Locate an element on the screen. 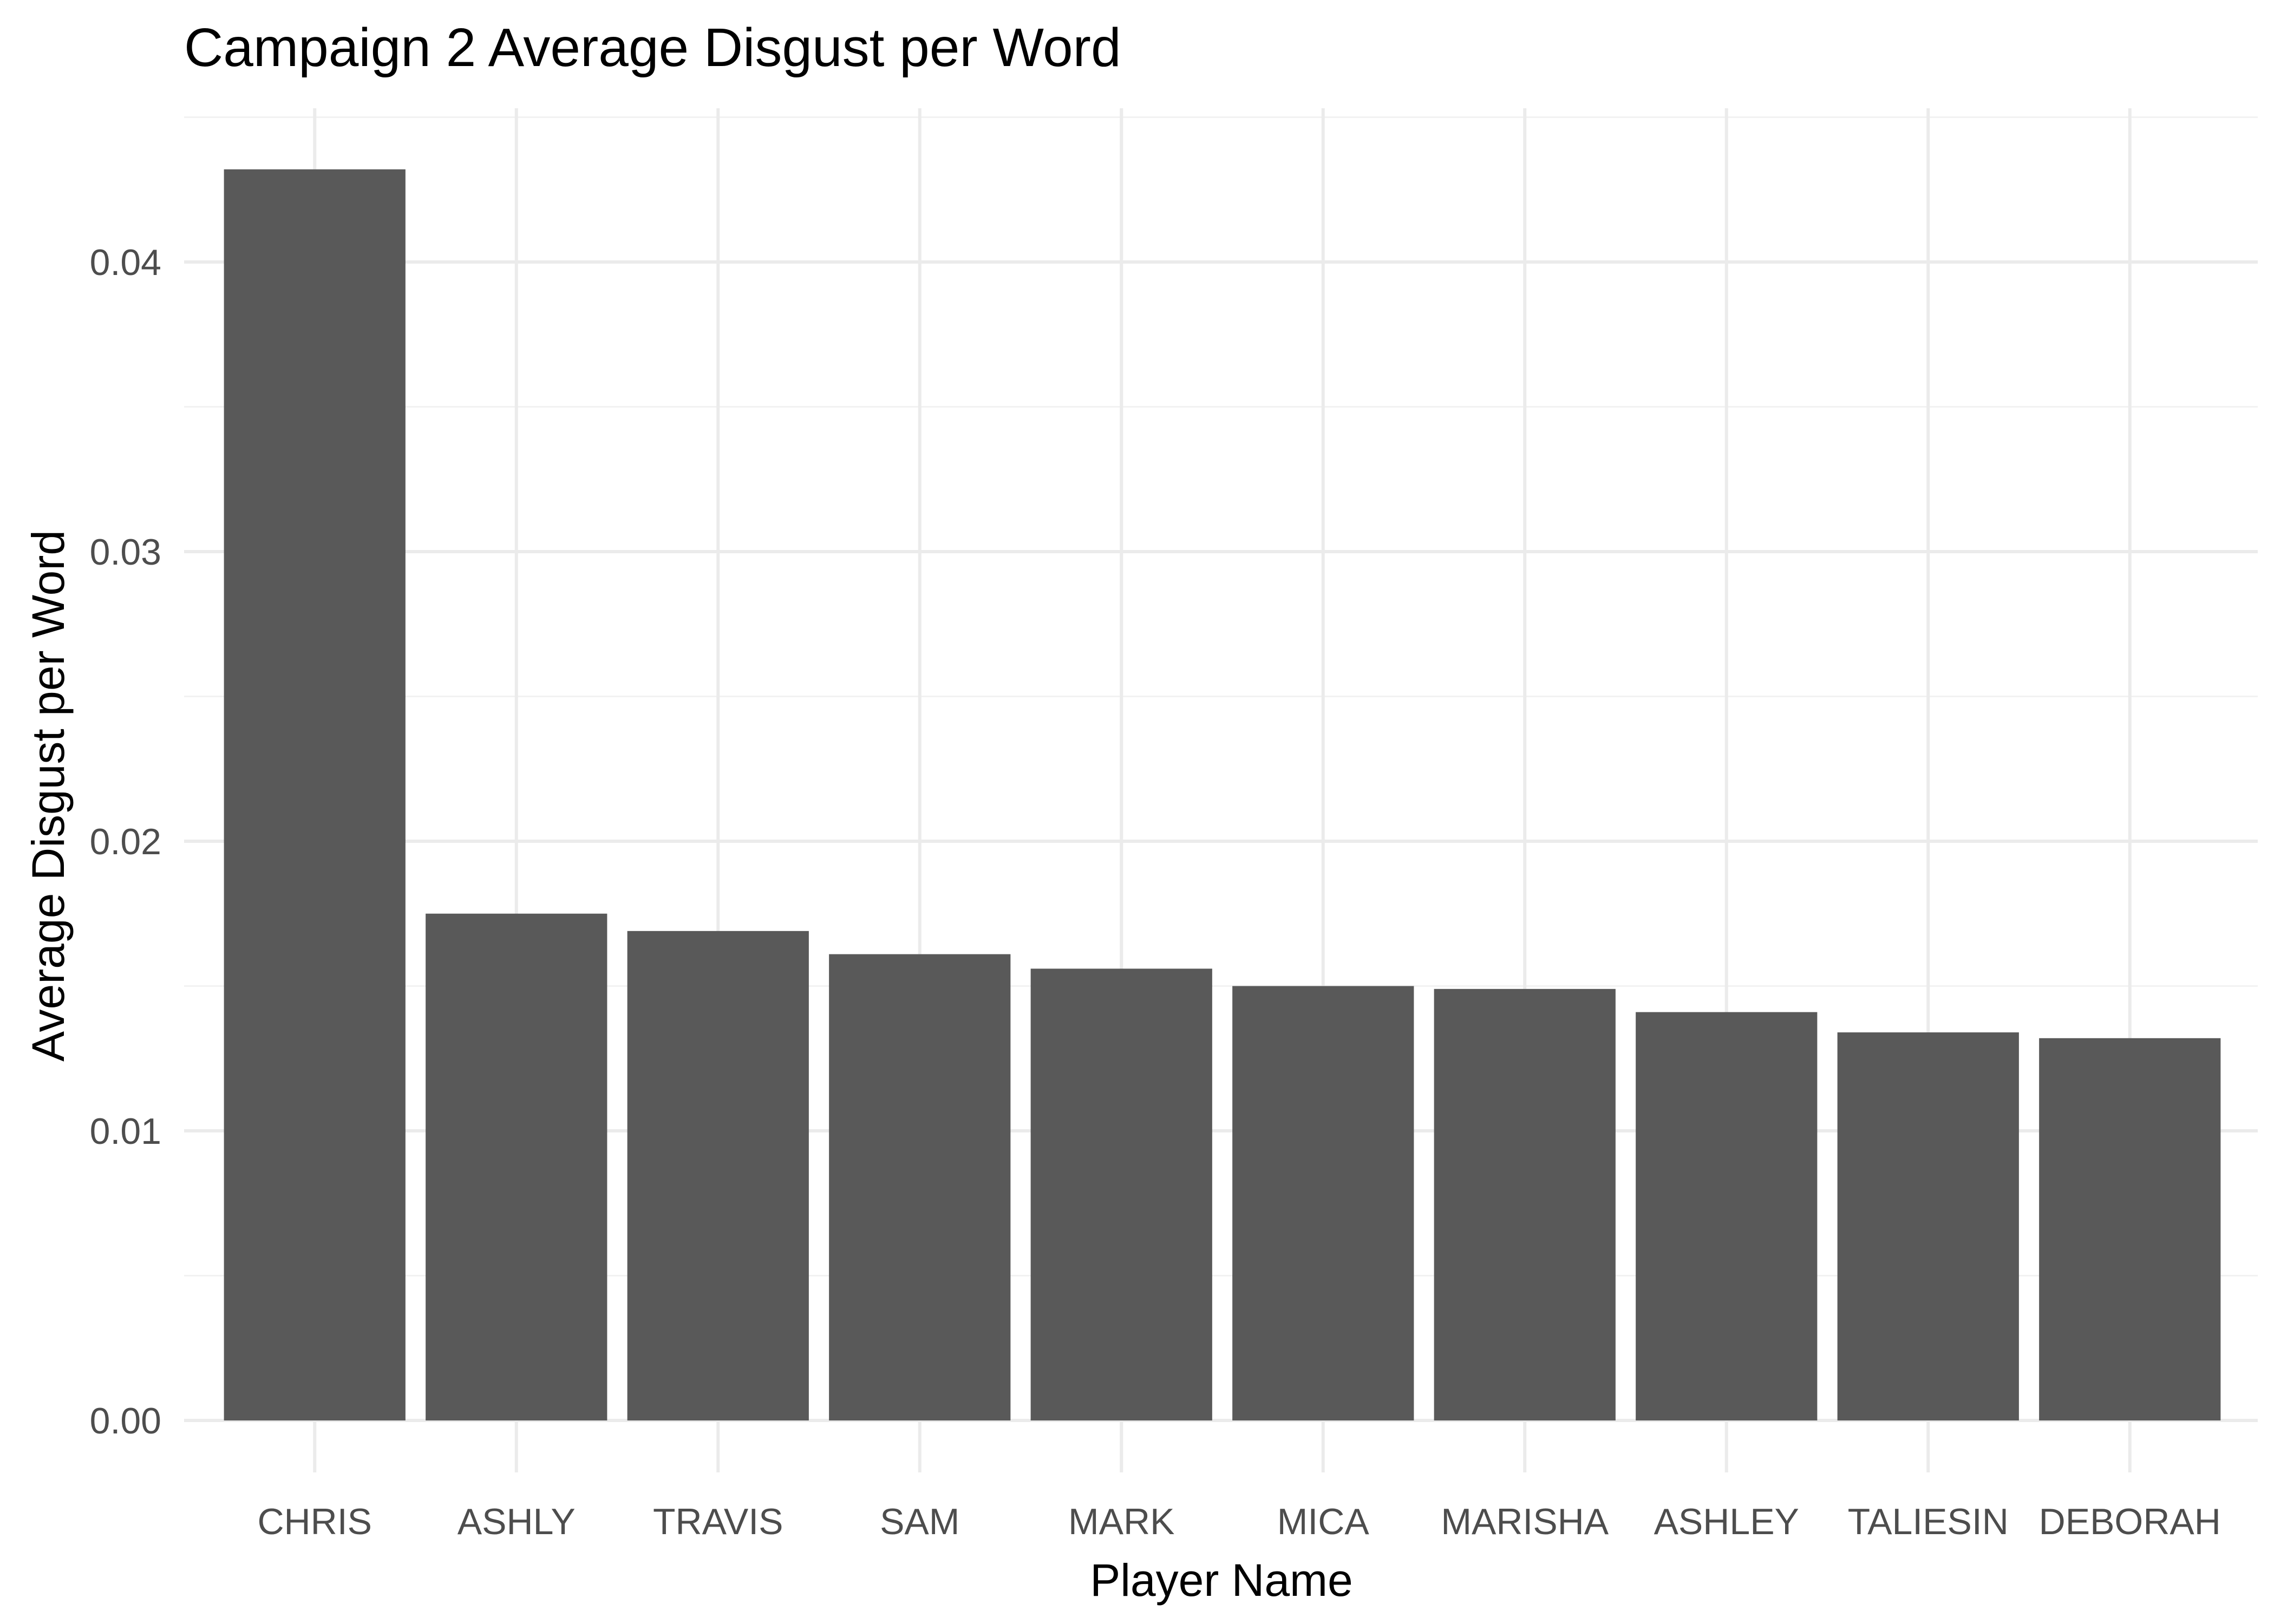  x-tick-label: DEBORAH is located at coordinates (2130, 1521).